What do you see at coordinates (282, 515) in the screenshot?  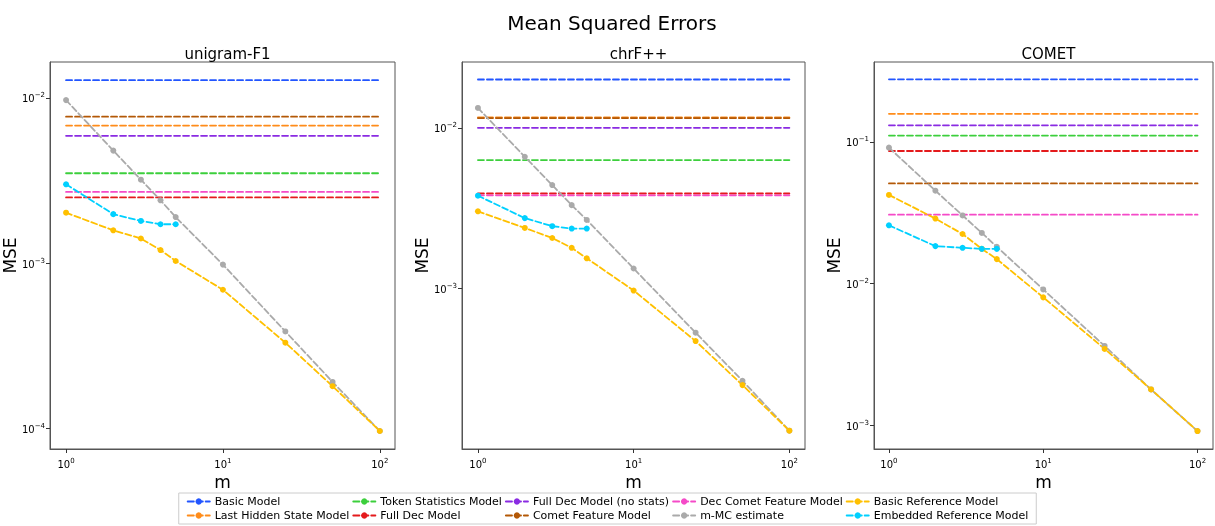 I see `legend-label: Last Hidden State Model` at bounding box center [282, 515].